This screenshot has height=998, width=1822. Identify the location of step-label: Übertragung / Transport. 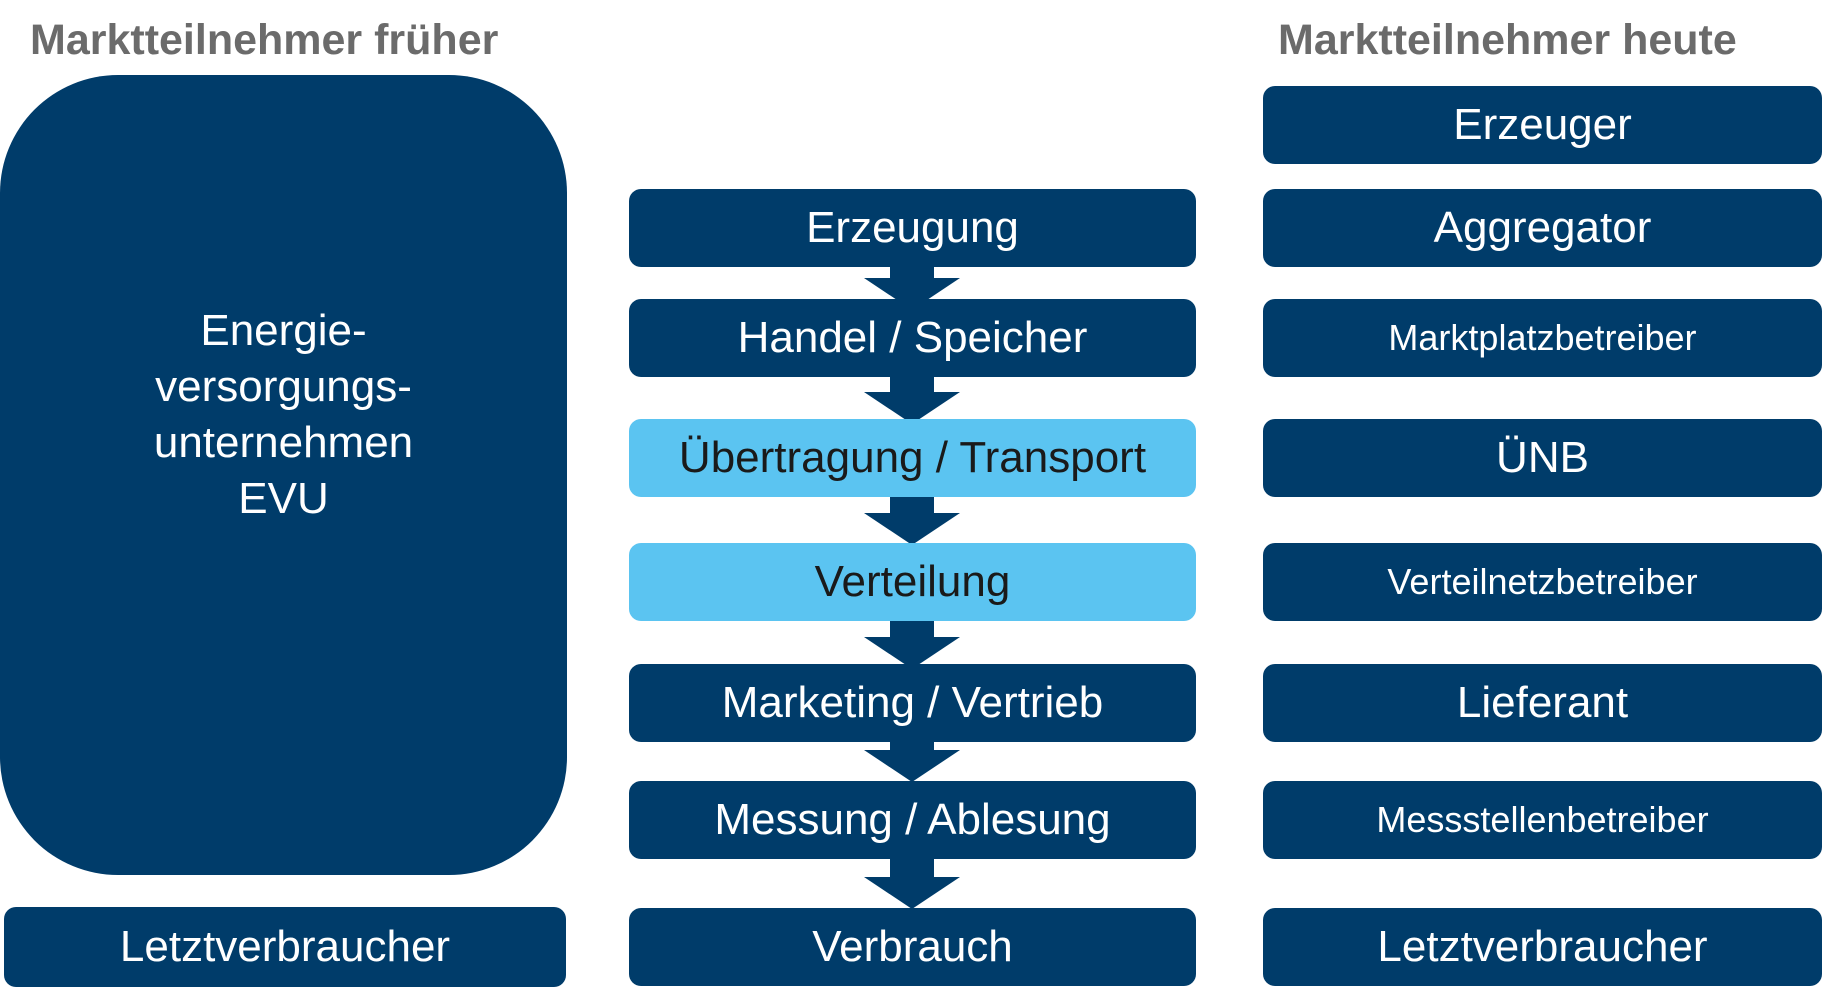
(912, 457).